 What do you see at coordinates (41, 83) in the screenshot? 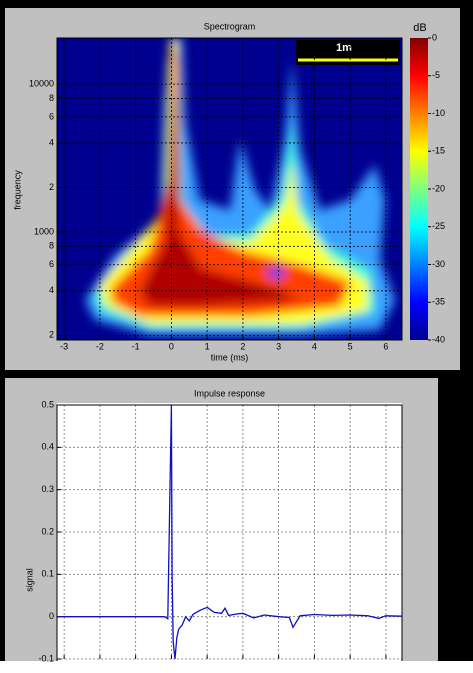
I see `y-tick-label: 10000` at bounding box center [41, 83].